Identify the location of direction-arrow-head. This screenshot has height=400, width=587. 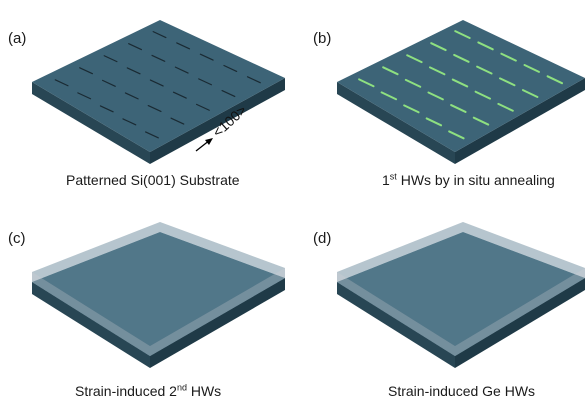
(209, 141).